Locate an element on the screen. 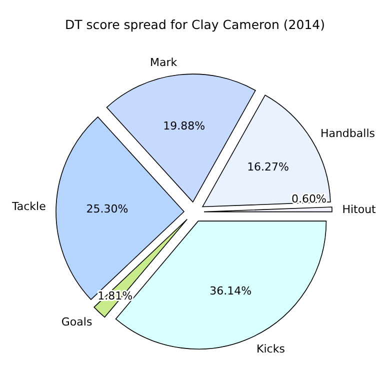 The image size is (390, 390). data-label: 0.60% is located at coordinates (308, 199).